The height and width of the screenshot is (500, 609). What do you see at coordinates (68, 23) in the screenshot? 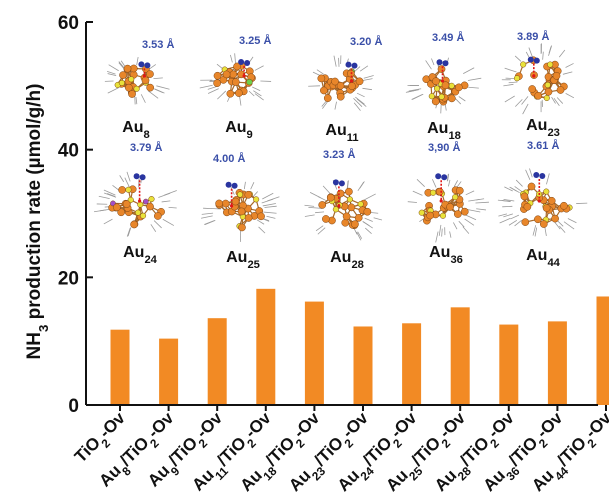
I see `y-tick-label: 60` at bounding box center [68, 23].